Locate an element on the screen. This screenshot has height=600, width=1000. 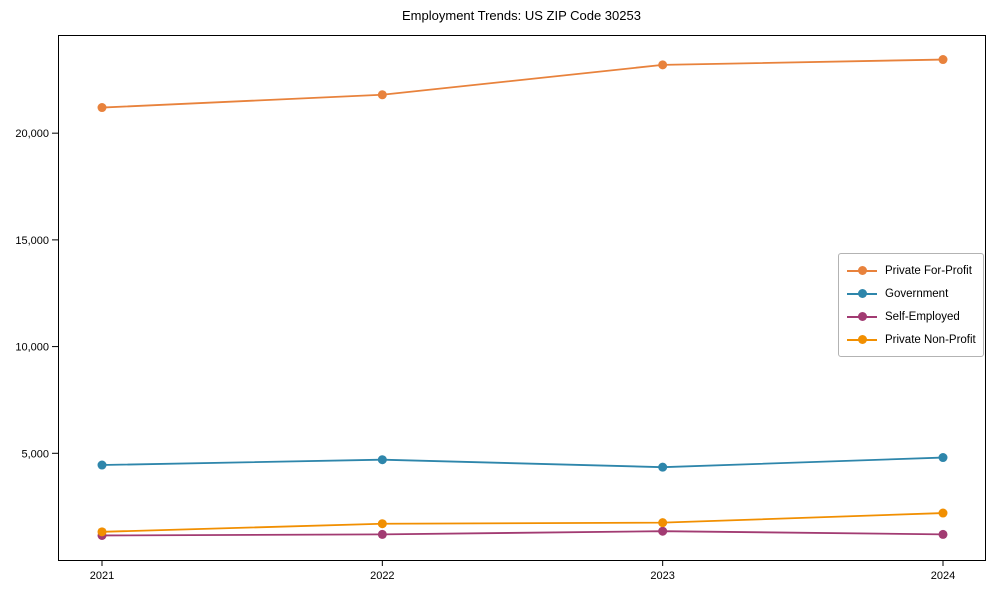
data-point-self-employed-2023 is located at coordinates (663, 531).